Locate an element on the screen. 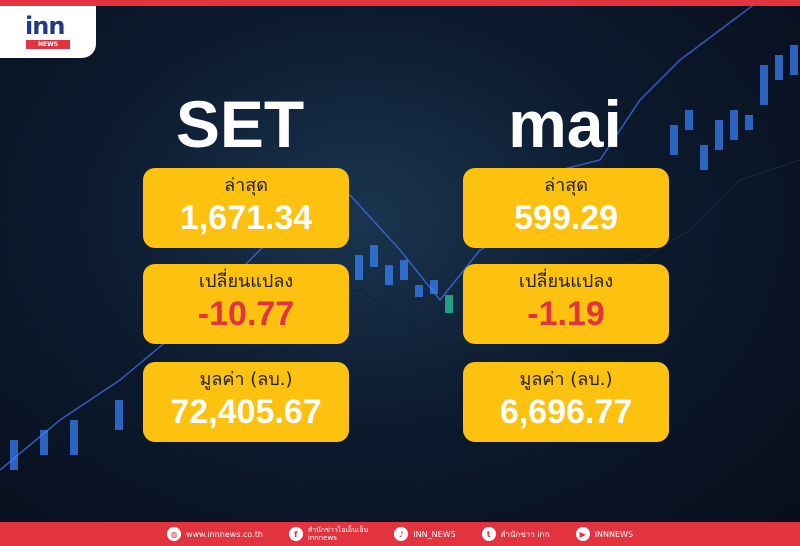  set-value-card: มูลค่า (ลบ.) 72,405.67 is located at coordinates (246, 402).